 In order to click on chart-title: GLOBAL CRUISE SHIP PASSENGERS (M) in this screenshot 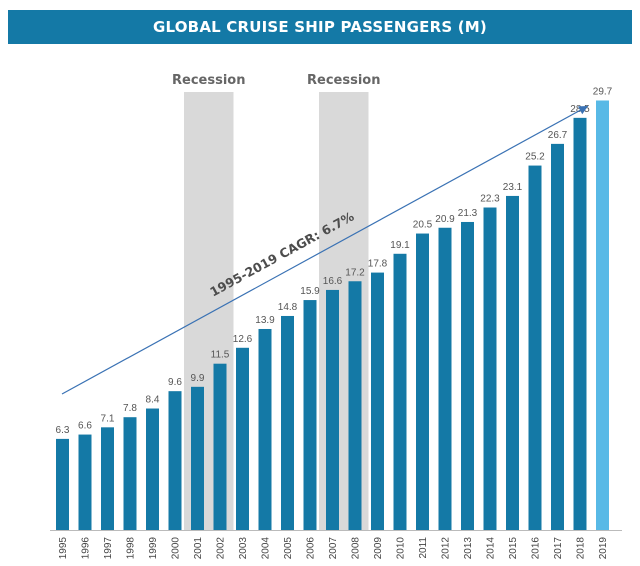, I will do `click(320, 27)`.